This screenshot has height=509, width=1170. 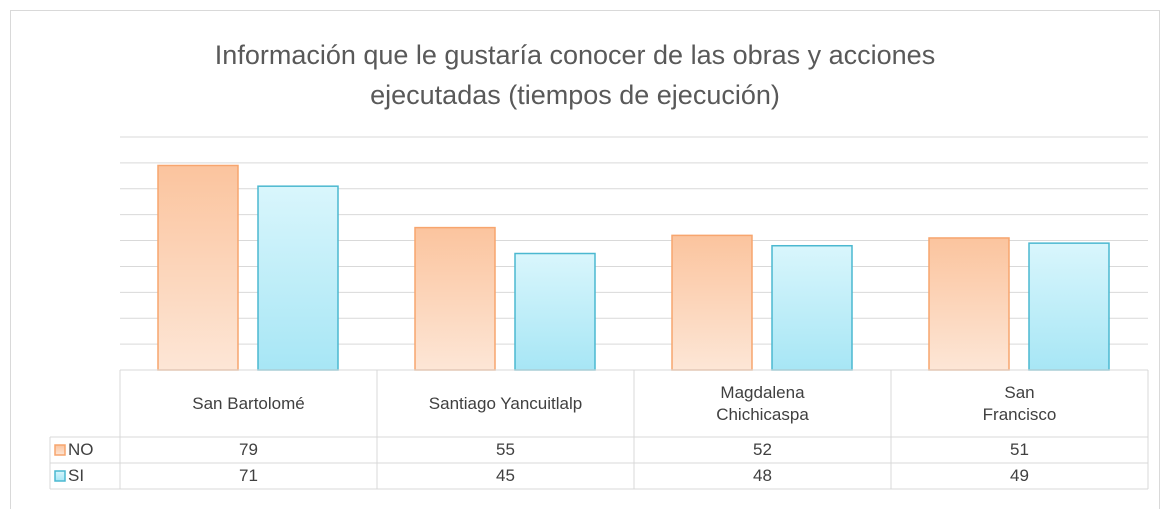 I want to click on category-label: Magdalena Chichicaspa, so click(x=762, y=403).